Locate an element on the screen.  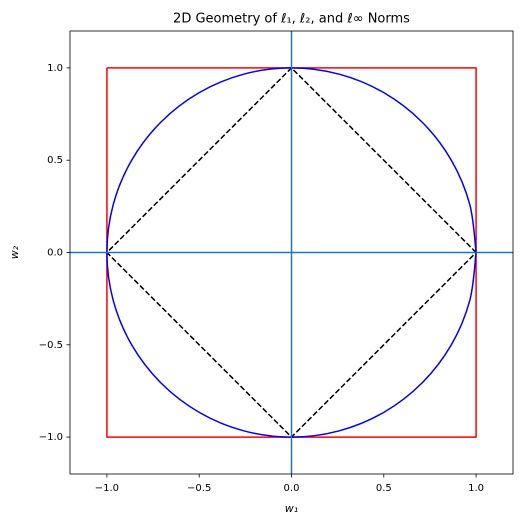
x-tick-label: 0.5 is located at coordinates (384, 488).